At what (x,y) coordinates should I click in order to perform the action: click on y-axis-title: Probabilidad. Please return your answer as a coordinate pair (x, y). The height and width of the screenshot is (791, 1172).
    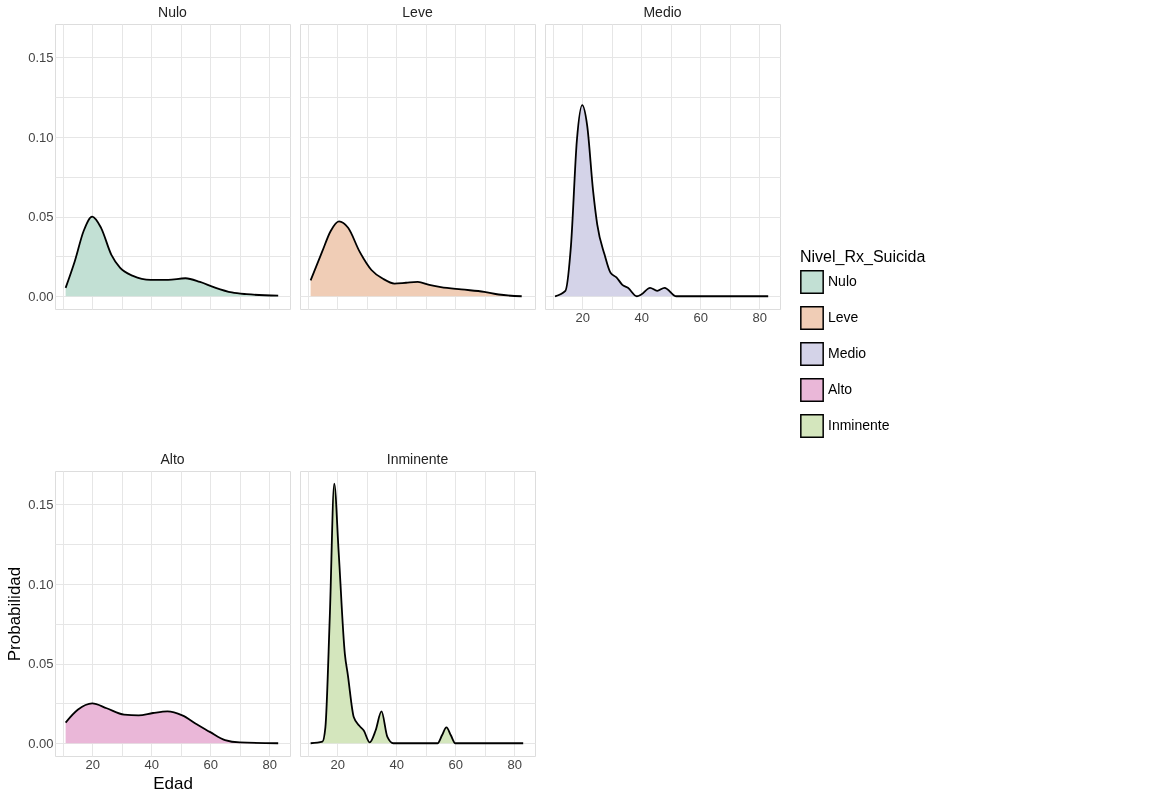
    Looking at the image, I should click on (15, 614).